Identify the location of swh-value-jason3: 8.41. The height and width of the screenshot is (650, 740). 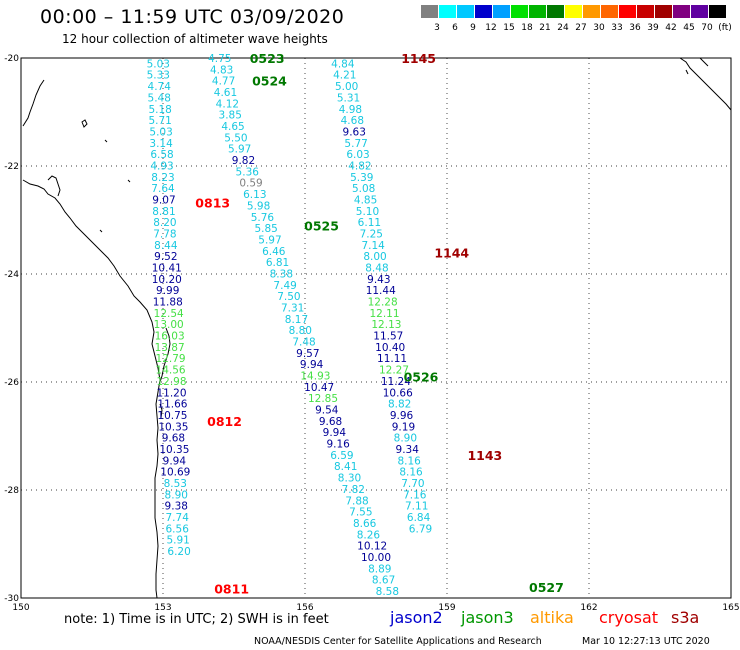
(345, 467).